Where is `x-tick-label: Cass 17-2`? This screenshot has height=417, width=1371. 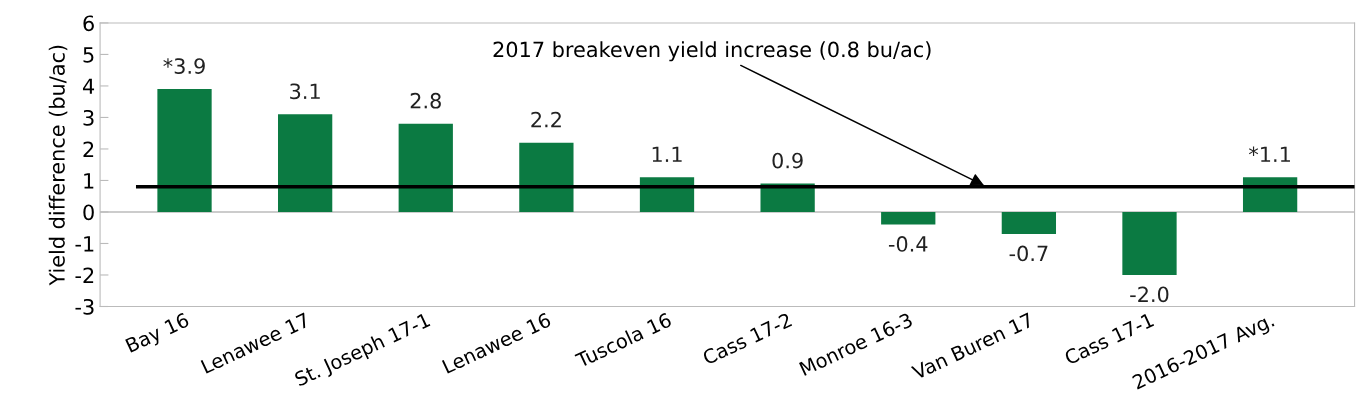 x-tick-label: Cass 17-2 is located at coordinates (747, 339).